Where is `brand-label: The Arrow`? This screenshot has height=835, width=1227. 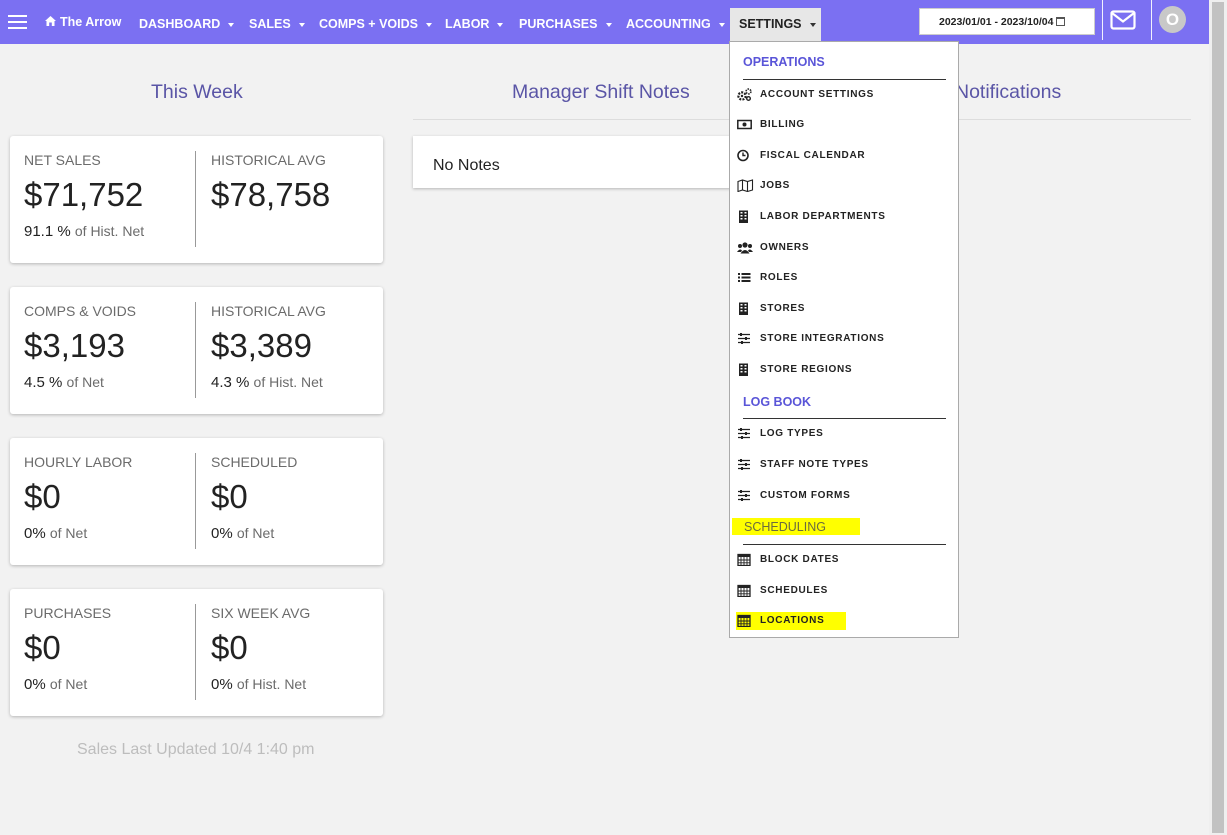
brand-label: The Arrow is located at coordinates (91, 22).